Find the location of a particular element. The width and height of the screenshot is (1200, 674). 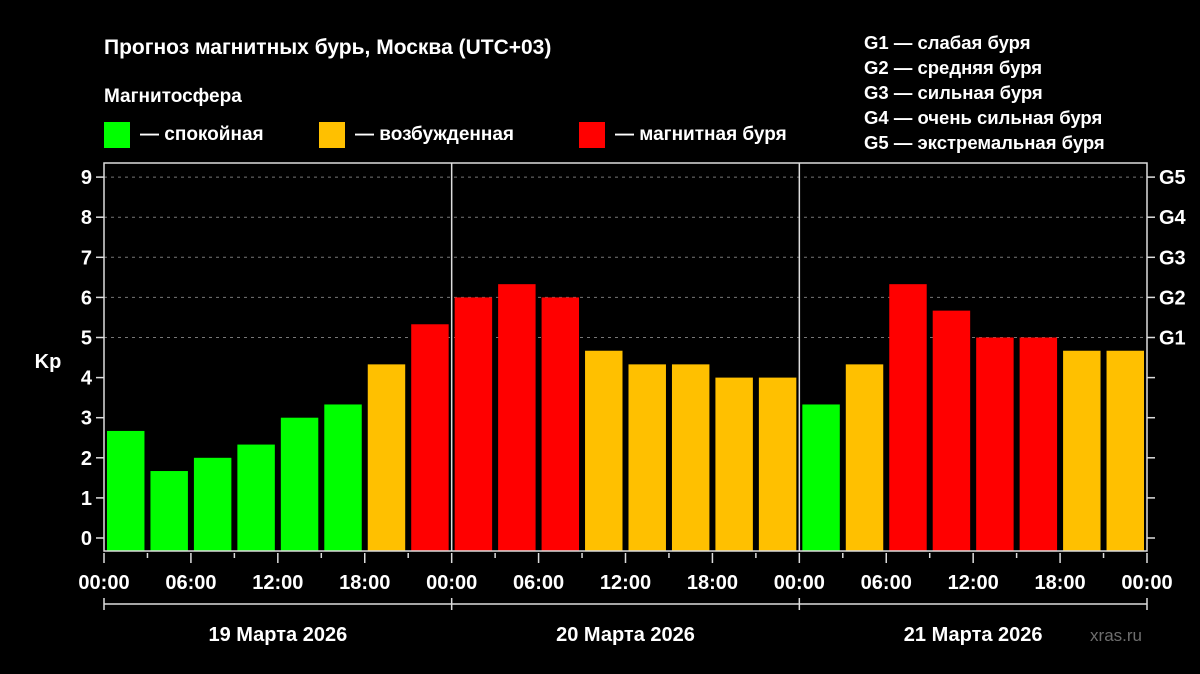

day-label: 20 Марта 2026 is located at coordinates (625, 635).